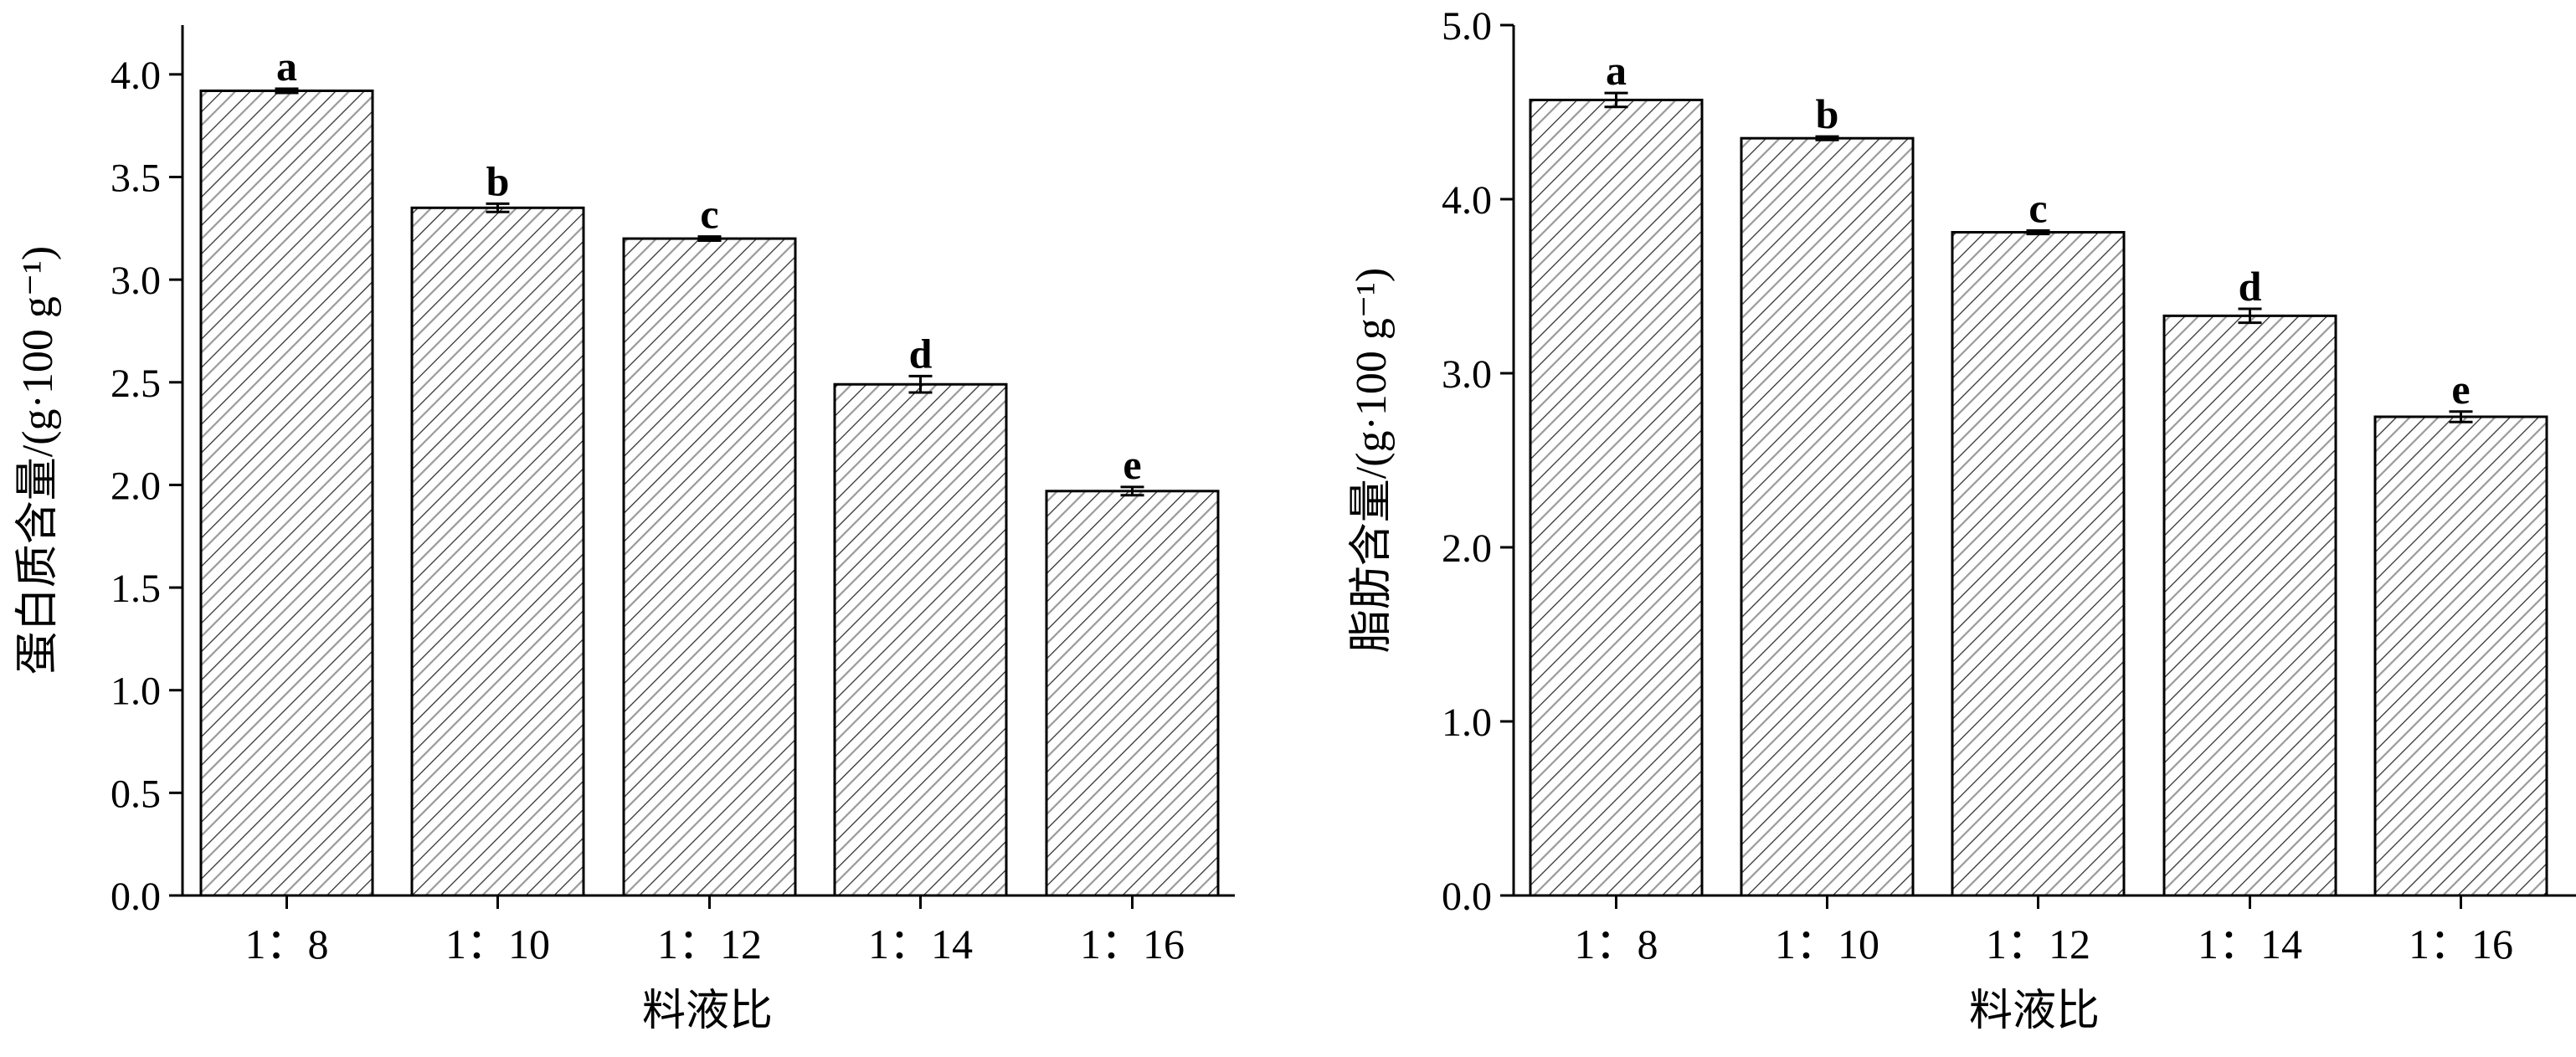  I want to click on y-tick-label: 5.0, so click(1467, 26).